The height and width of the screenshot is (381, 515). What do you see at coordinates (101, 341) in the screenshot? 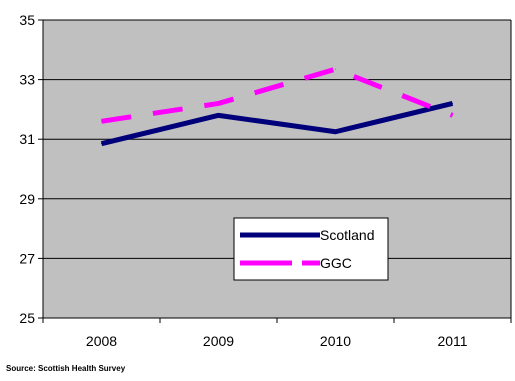
I see `x-tick-label-2008: 2008` at bounding box center [101, 341].